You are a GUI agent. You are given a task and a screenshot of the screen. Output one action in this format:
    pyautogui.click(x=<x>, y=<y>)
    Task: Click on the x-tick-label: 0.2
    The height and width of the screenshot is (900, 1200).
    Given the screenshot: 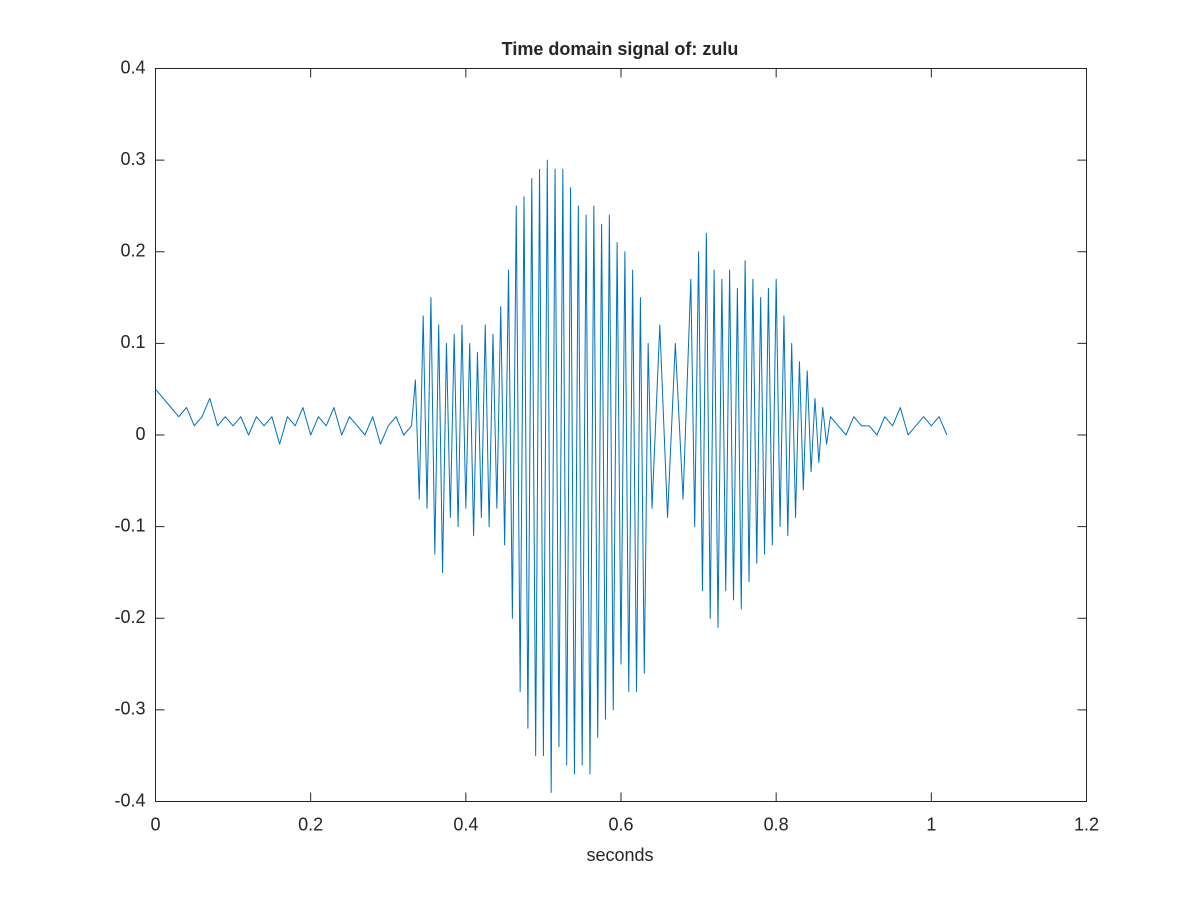 What is the action you would take?
    pyautogui.click(x=310, y=824)
    